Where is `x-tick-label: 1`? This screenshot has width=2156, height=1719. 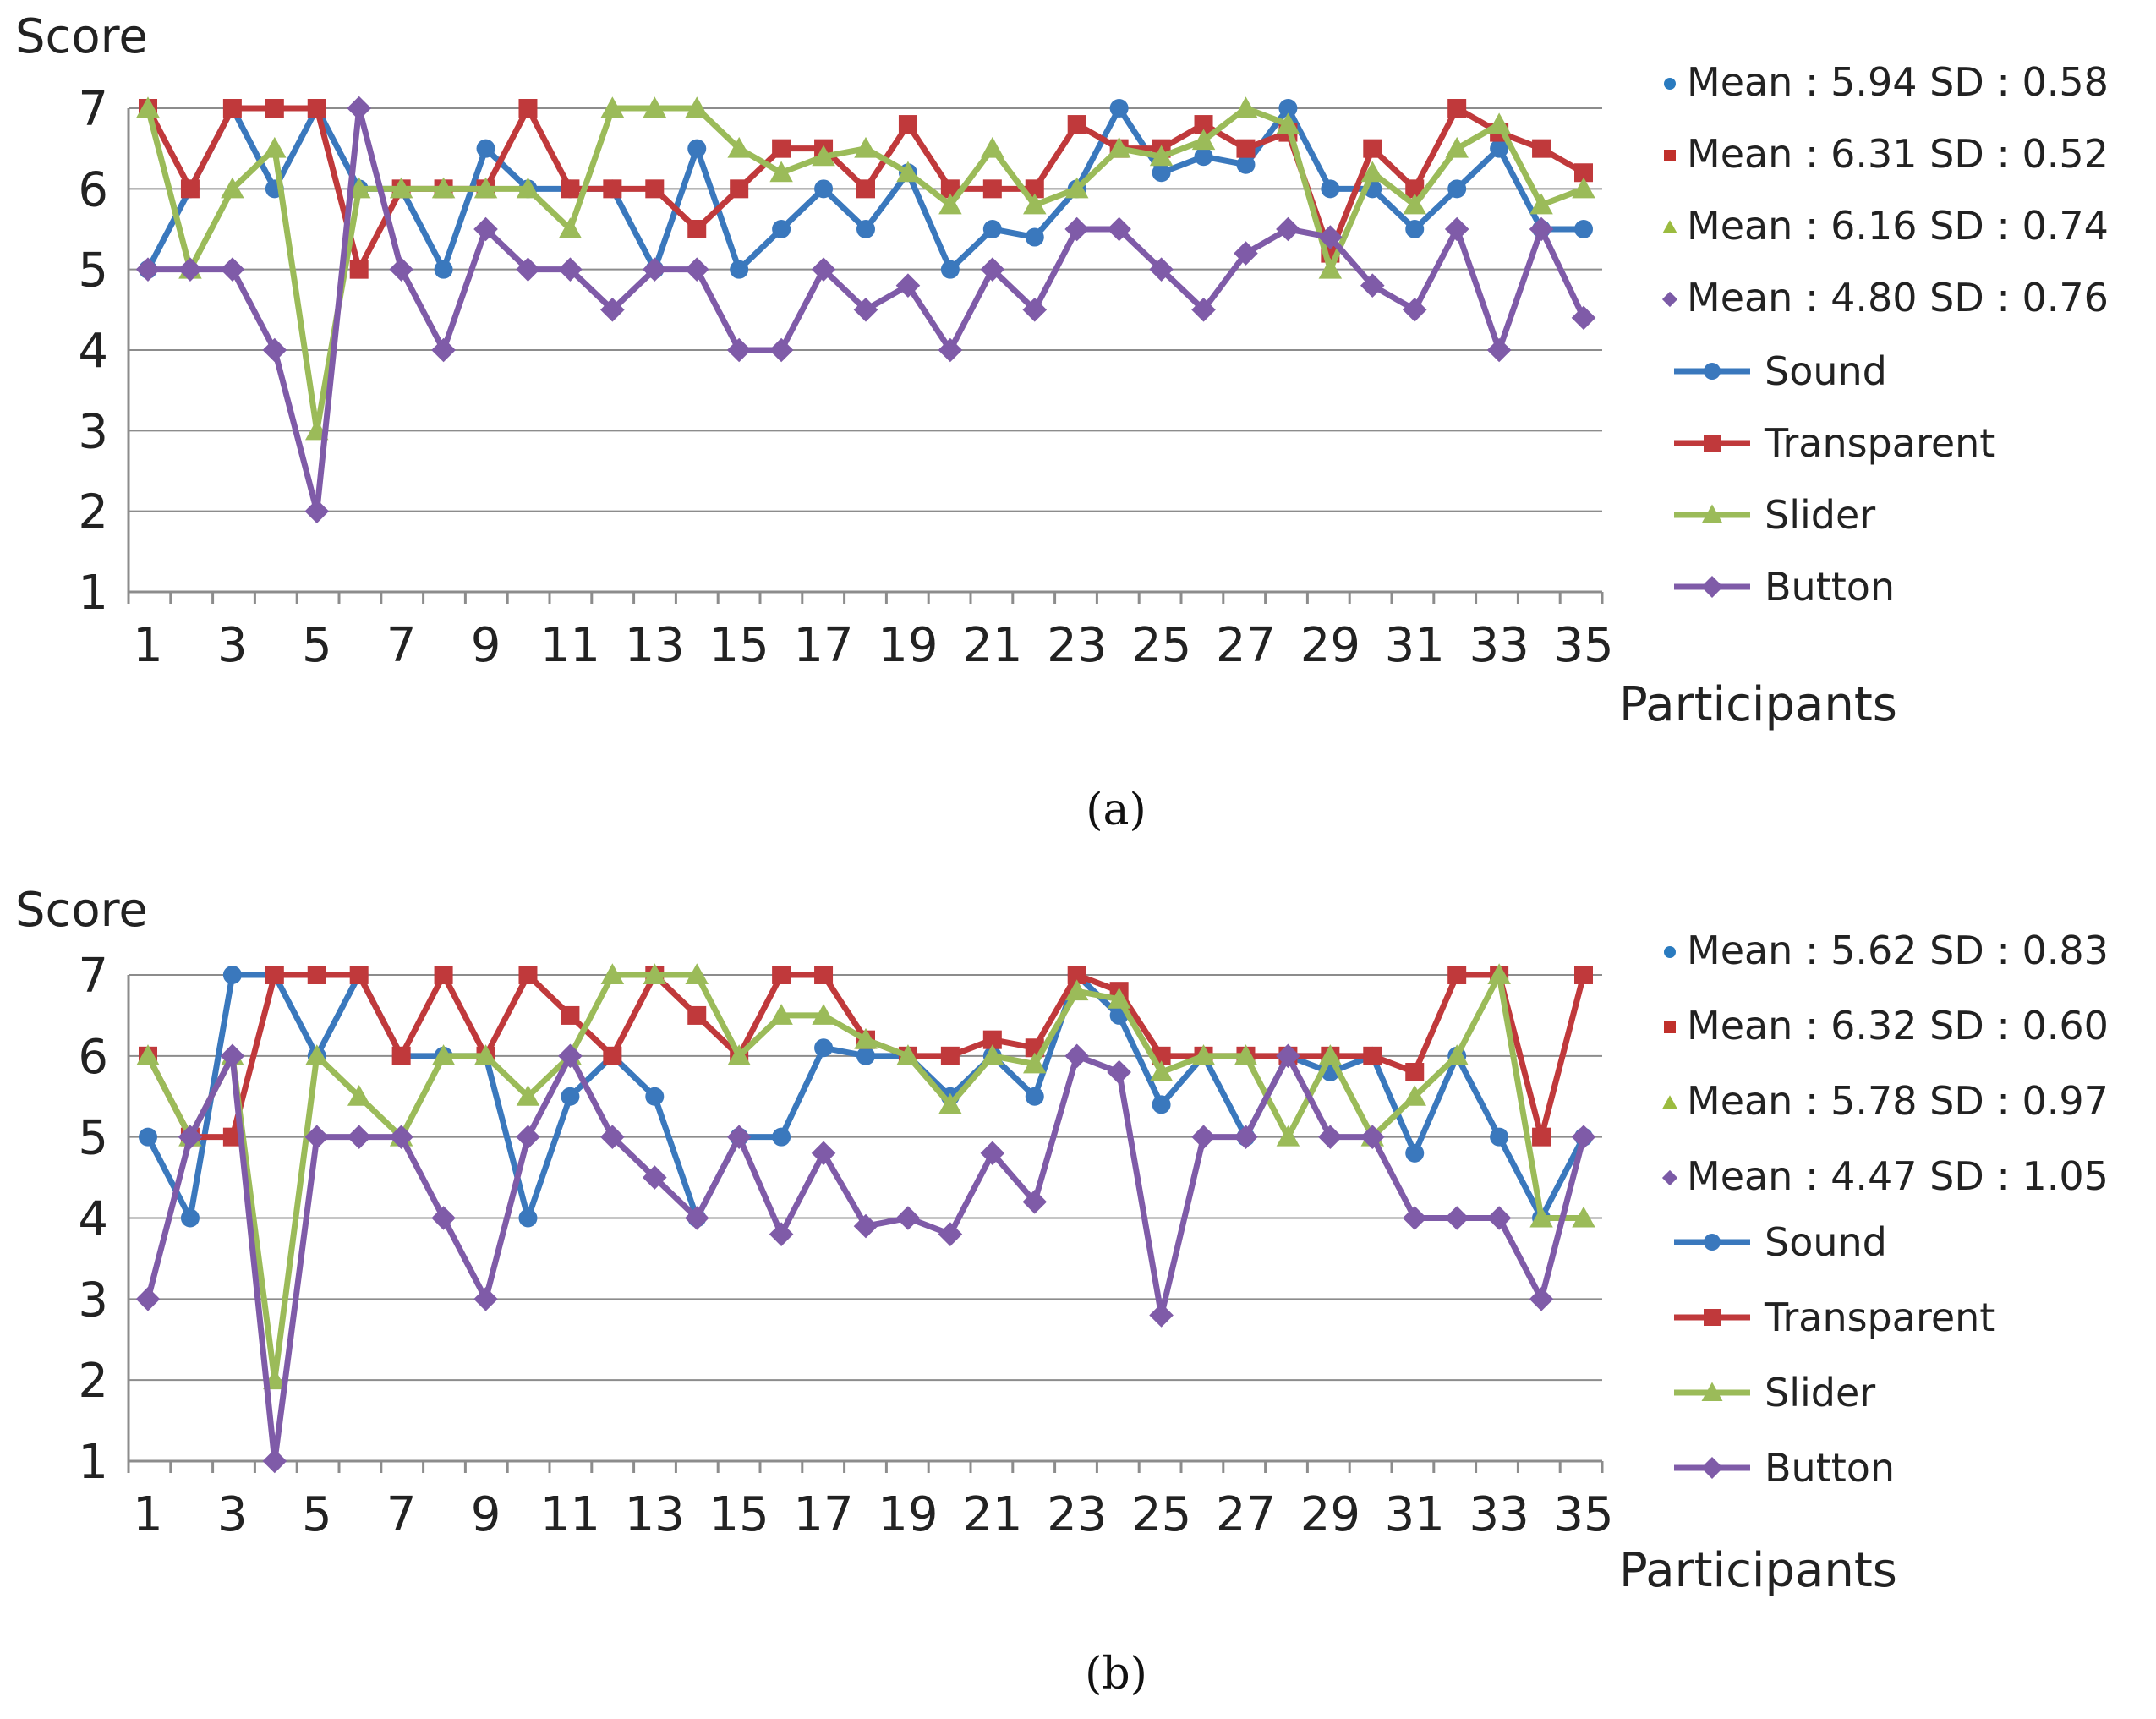 x-tick-label: 1 is located at coordinates (148, 1514).